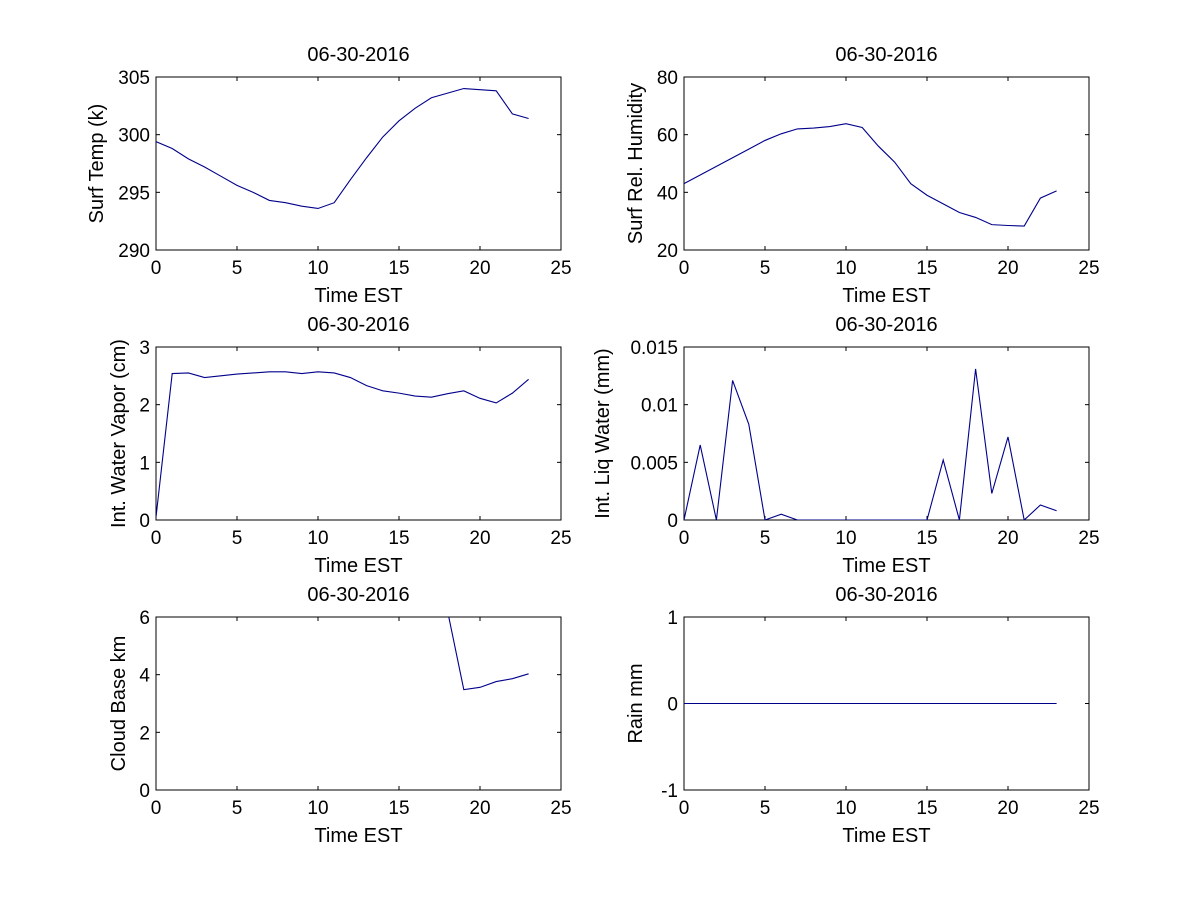  Describe the element at coordinates (134, 251) in the screenshot. I see `y-tick-label: 290` at that location.